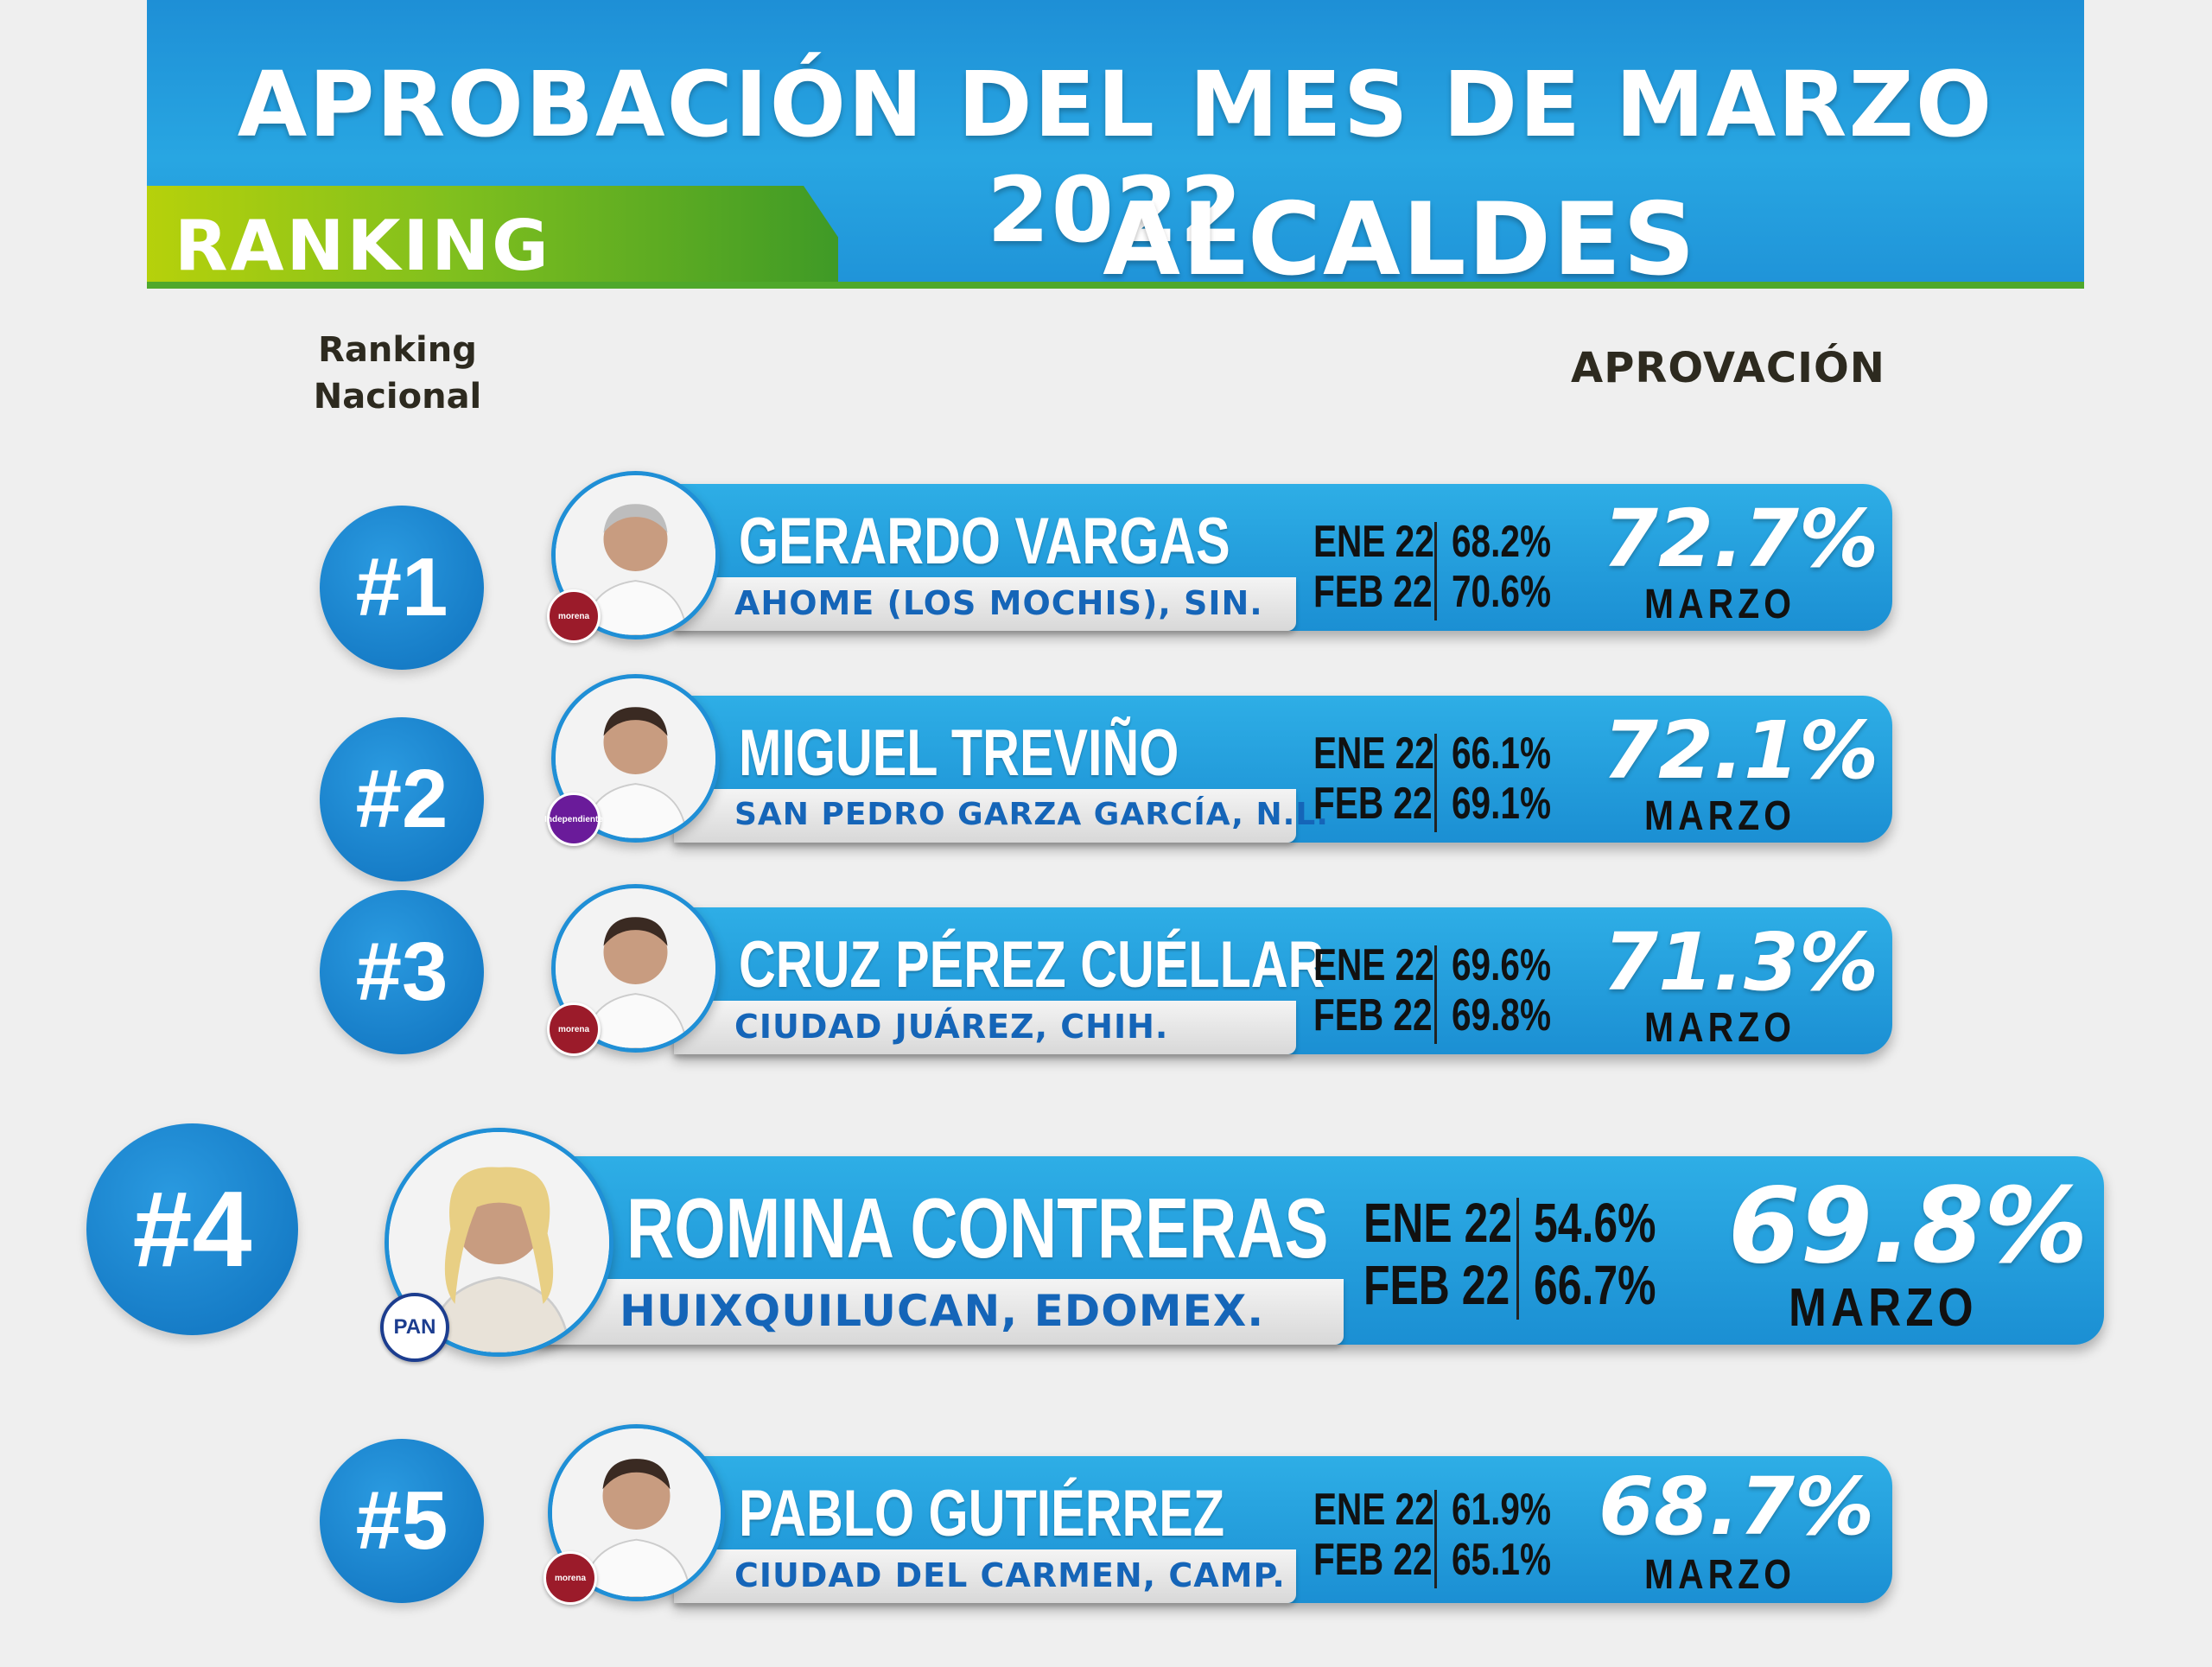 The image size is (2212, 1667). I want to click on february-value: 69.8%, so click(1502, 1015).